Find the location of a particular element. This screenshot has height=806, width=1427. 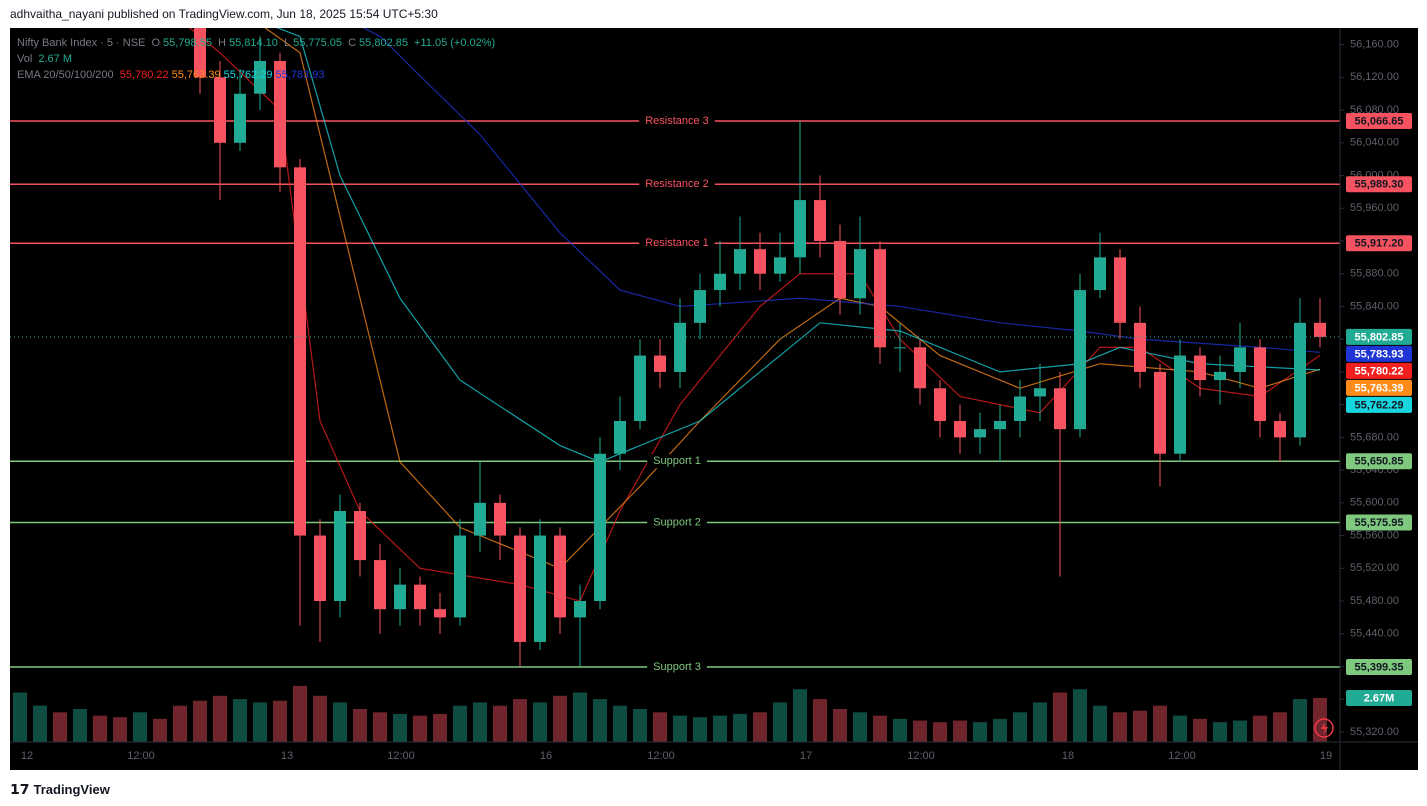

last-price-badge: 55,802.85 is located at coordinates (1379, 337).